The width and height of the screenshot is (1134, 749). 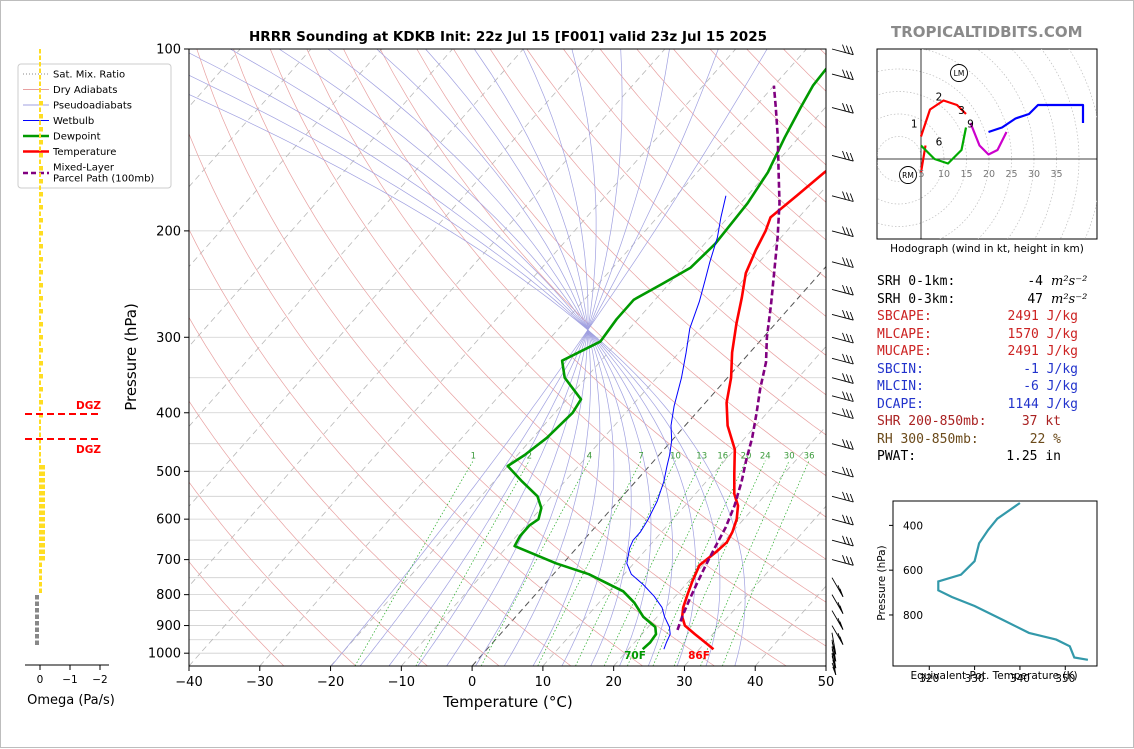 What do you see at coordinates (959, 73) in the screenshot?
I see `hodo-marker-label: LM` at bounding box center [959, 73].